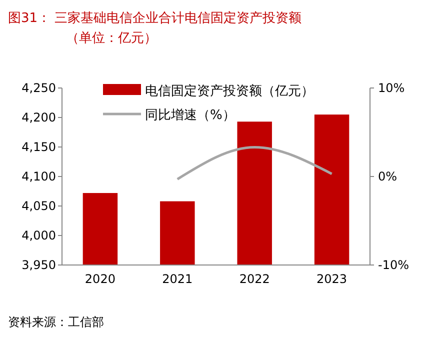  I want to click on x-tick-label: 2023, so click(332, 279).